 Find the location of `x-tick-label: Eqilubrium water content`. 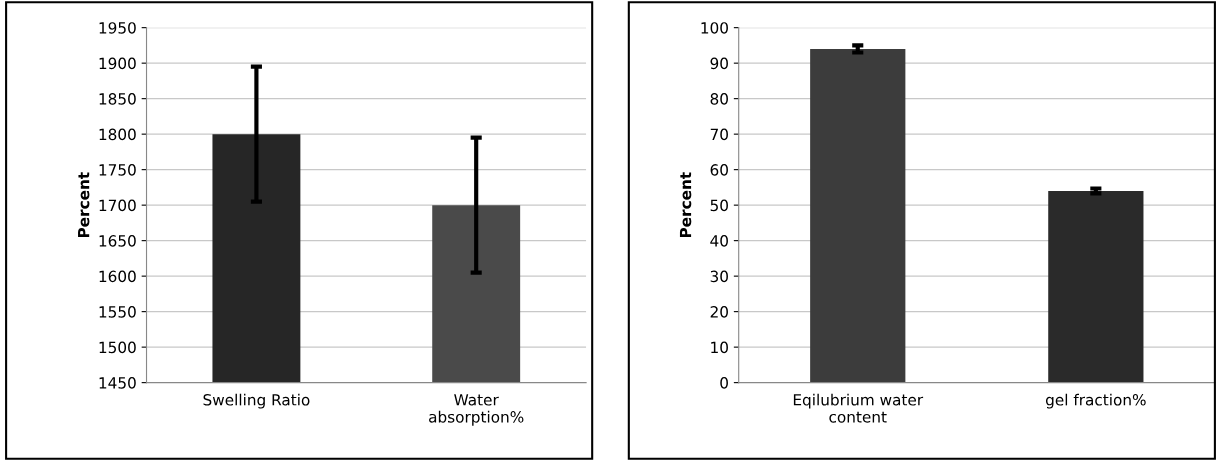

x-tick-label: Eqilubrium water content is located at coordinates (858, 408).